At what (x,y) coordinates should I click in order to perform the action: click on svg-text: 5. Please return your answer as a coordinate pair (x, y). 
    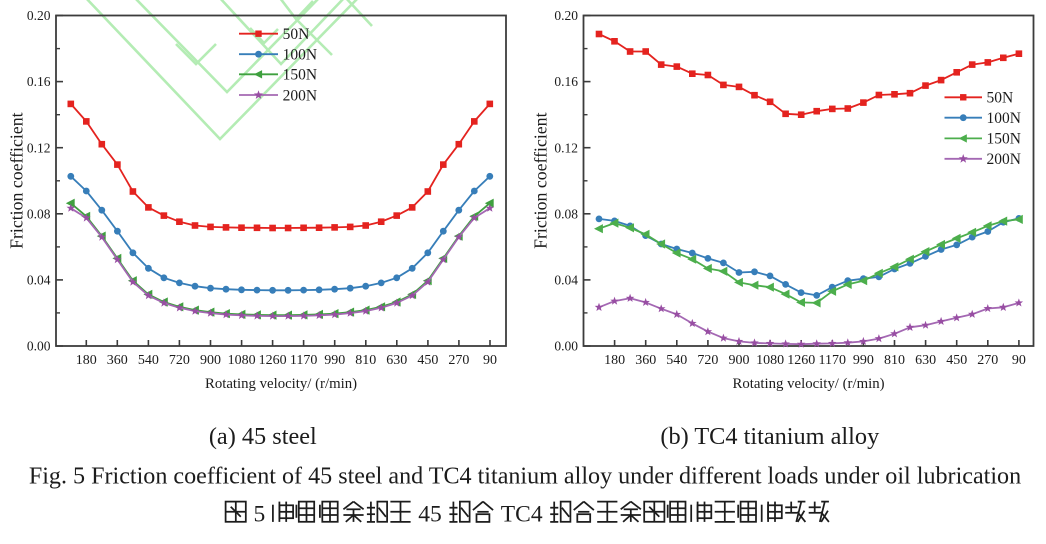
    Looking at the image, I should click on (260, 515).